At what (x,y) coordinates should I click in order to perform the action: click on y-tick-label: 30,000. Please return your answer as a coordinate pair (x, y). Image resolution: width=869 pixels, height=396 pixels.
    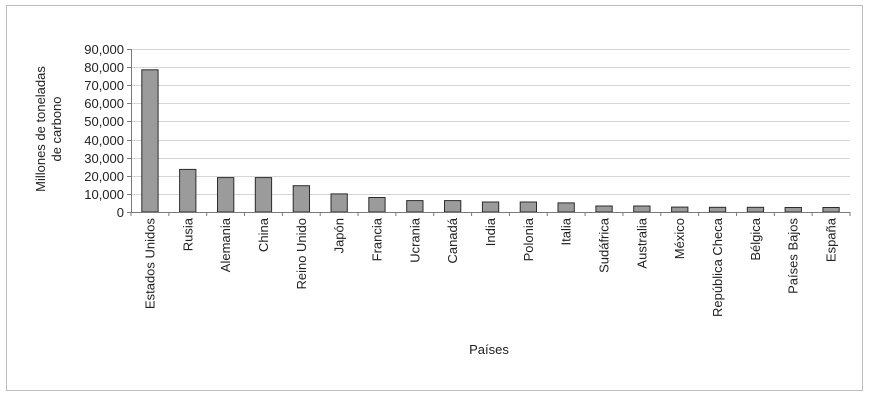
    Looking at the image, I should click on (104, 158).